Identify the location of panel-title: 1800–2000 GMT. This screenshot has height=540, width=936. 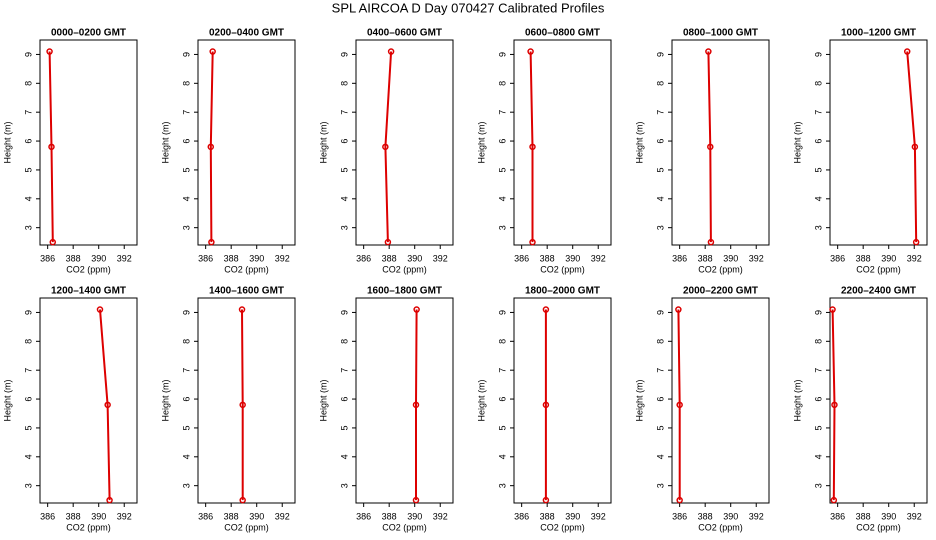
(562, 291).